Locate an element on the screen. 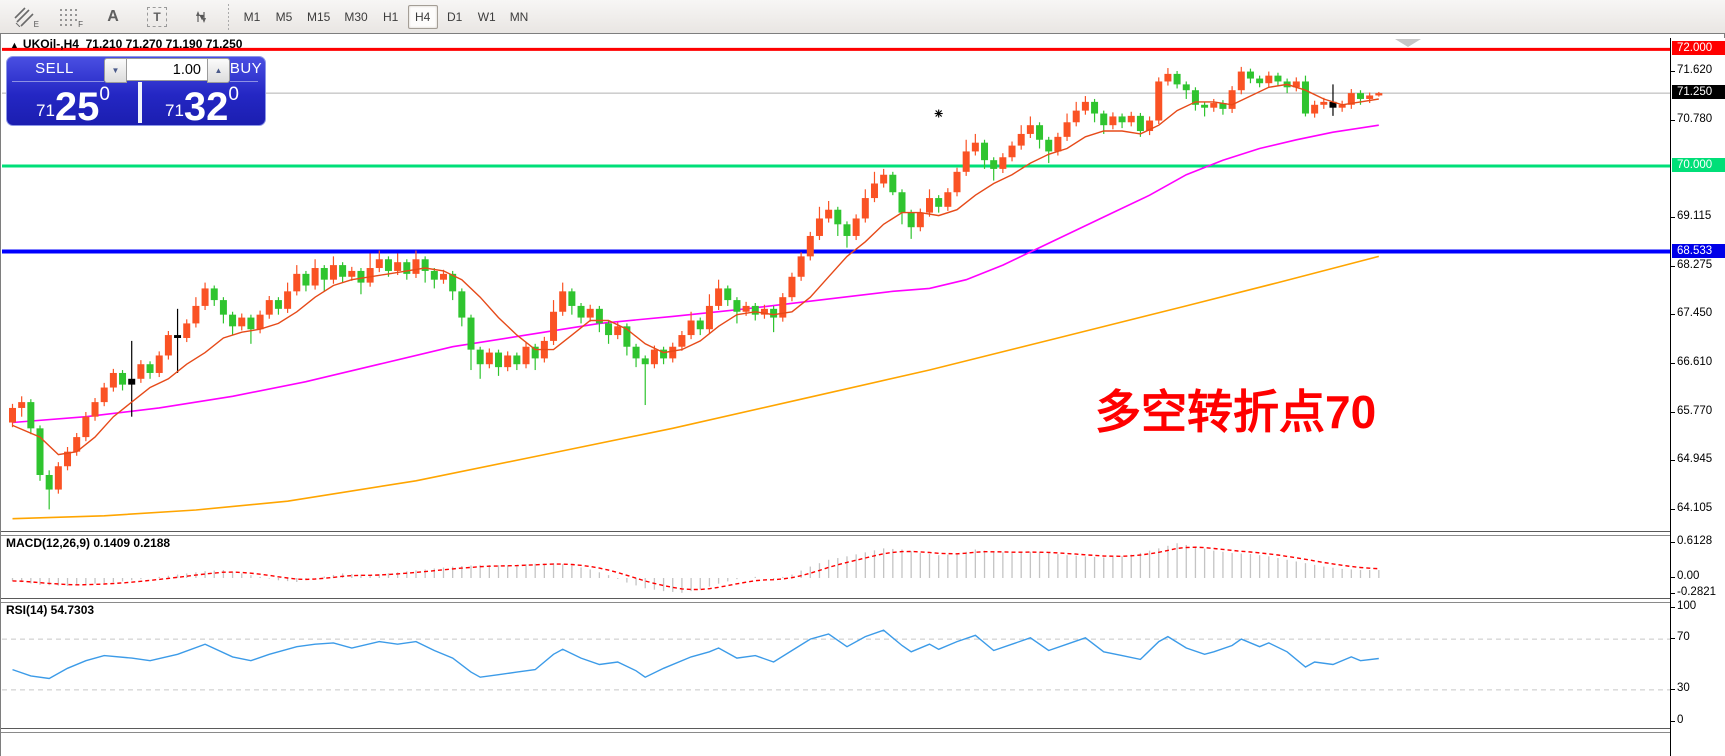  timeframe-bar: M1 M5 M15 M30 H1 H4 D1 W1 MN is located at coordinates (386, 16).